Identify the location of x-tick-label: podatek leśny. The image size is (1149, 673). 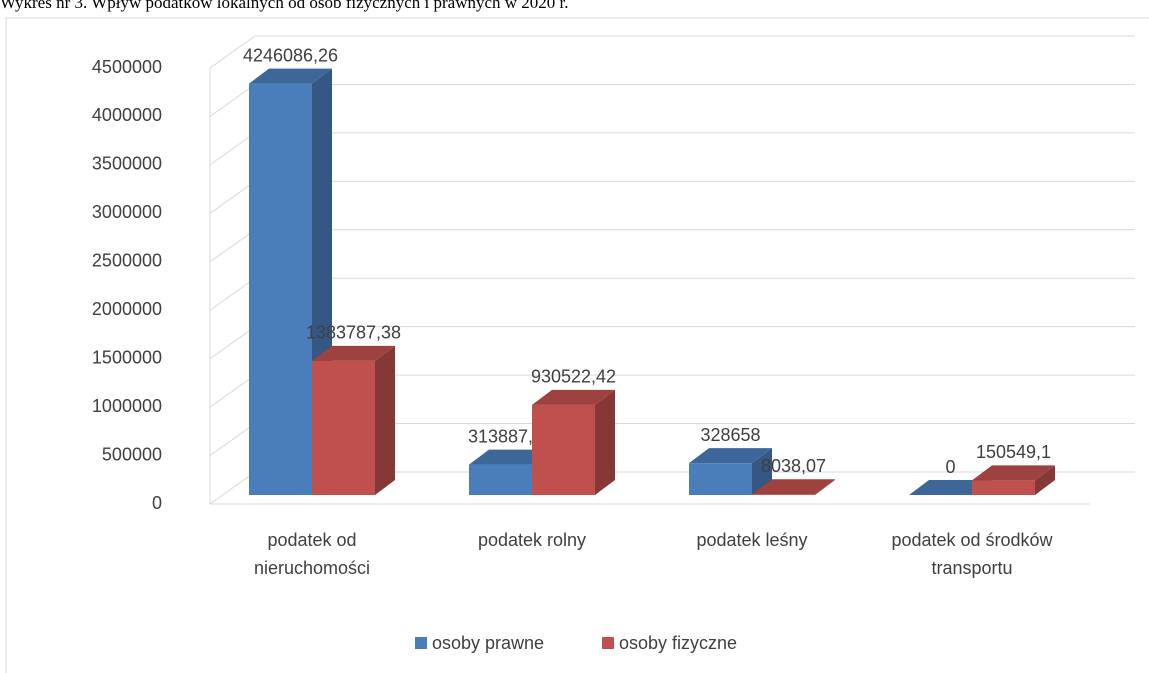
(752, 540).